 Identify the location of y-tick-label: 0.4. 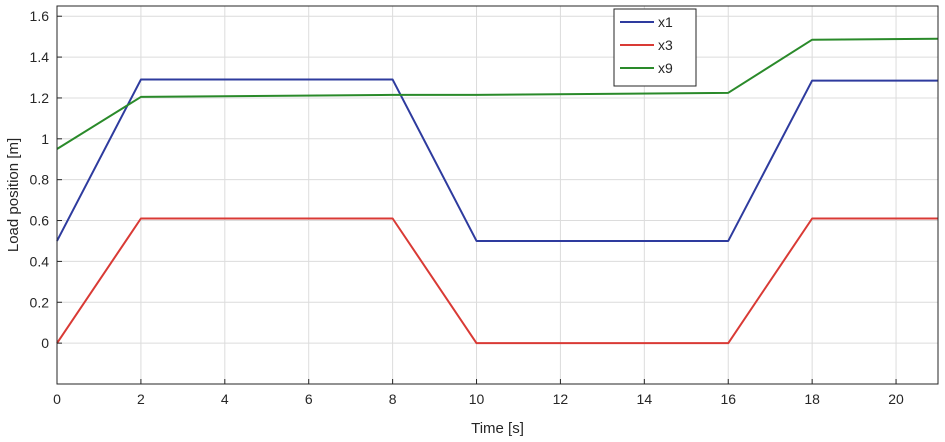
(40, 261).